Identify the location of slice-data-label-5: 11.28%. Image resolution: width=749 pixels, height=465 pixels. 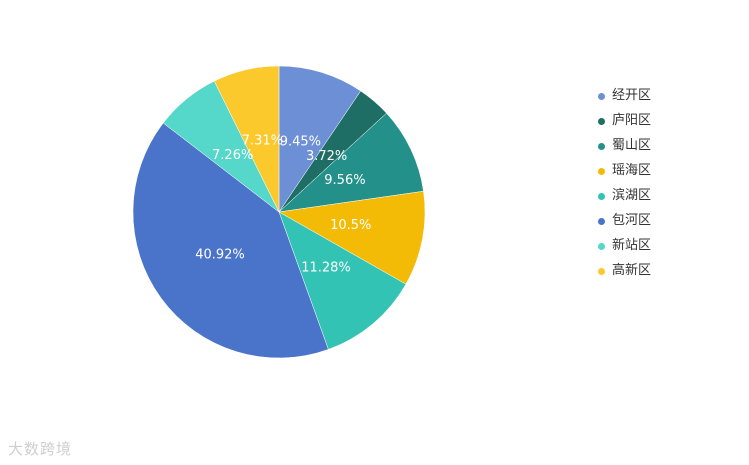
(326, 267).